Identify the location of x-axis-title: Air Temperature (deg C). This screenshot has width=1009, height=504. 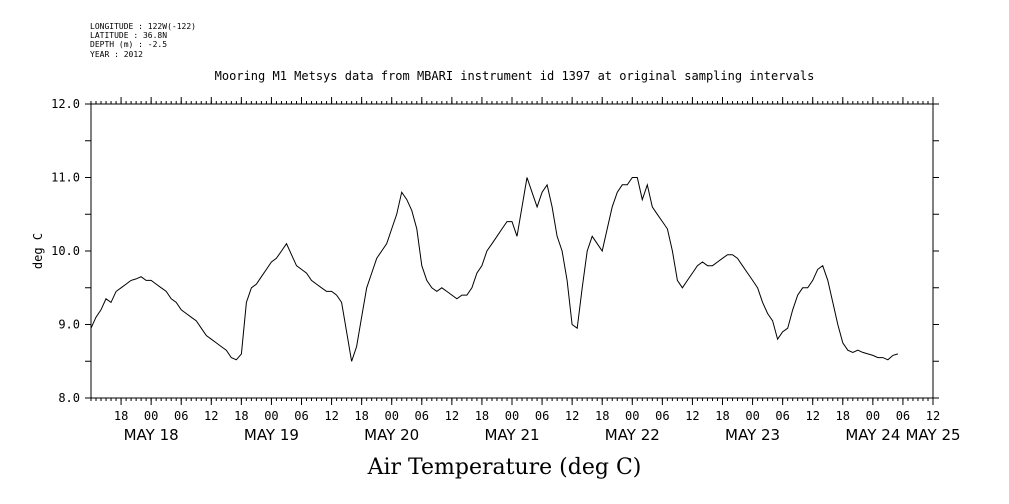
(504, 467).